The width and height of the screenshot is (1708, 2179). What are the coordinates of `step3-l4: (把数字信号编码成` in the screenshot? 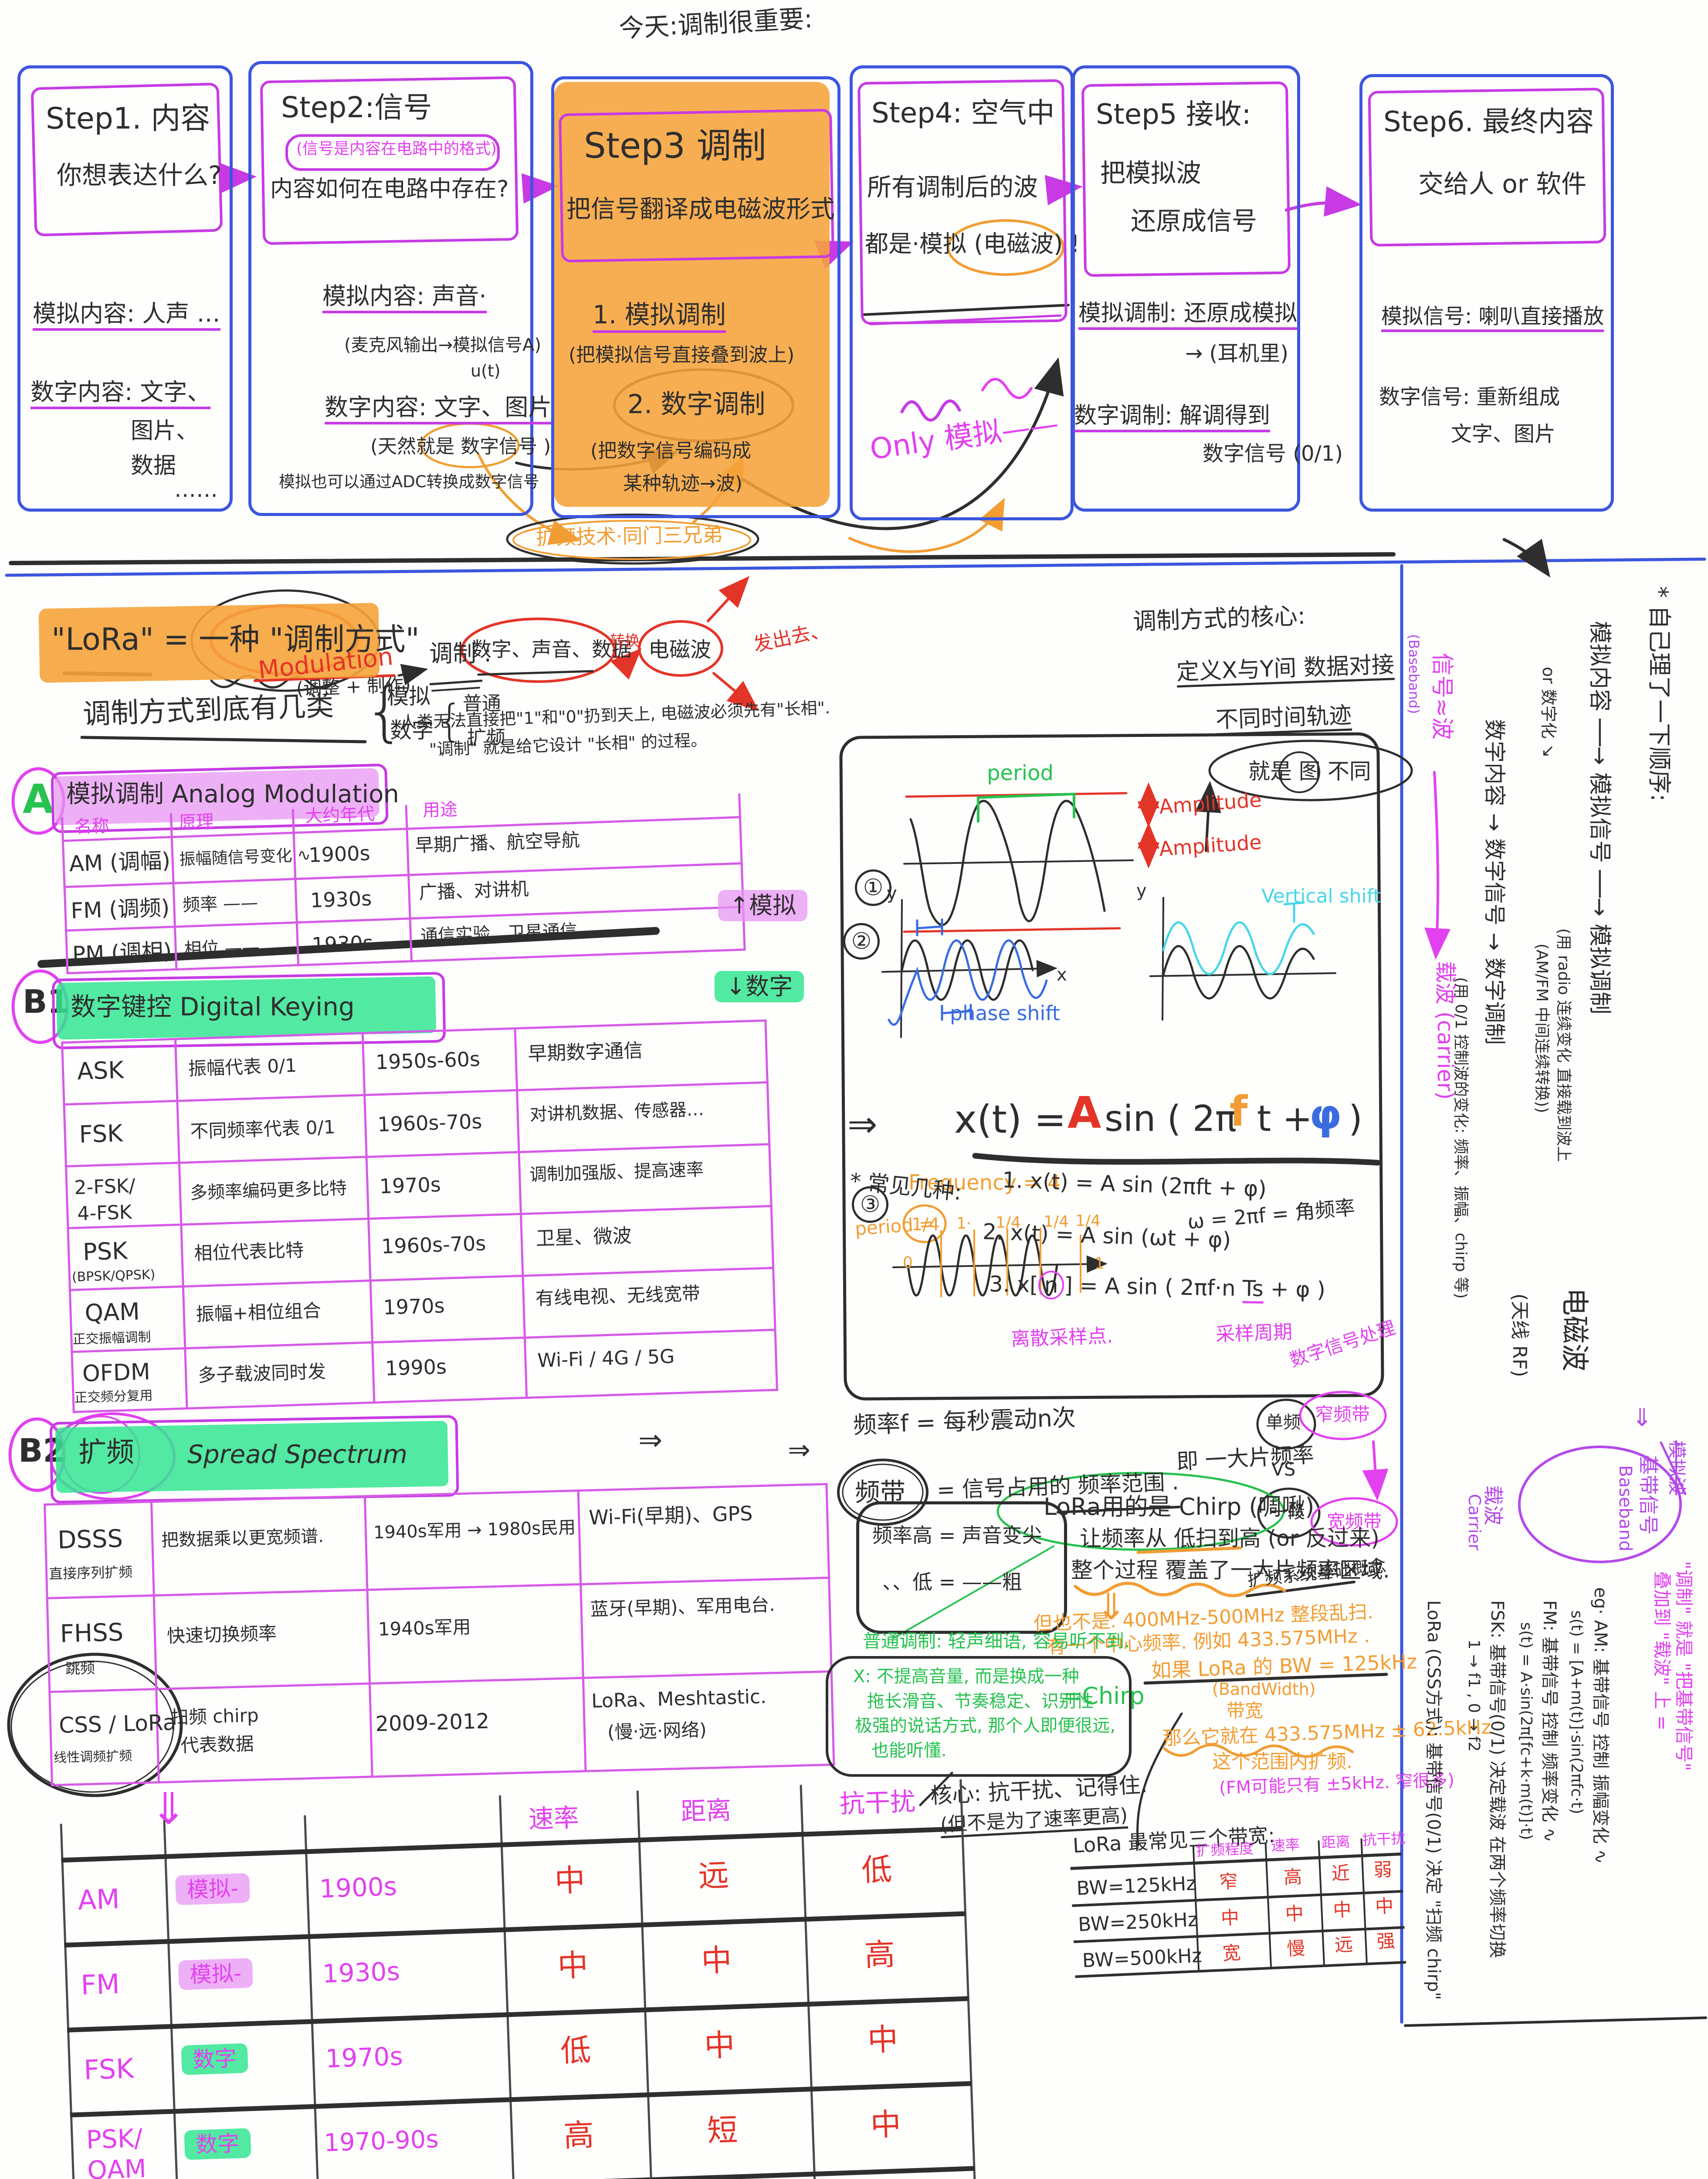 It's located at (671, 451).